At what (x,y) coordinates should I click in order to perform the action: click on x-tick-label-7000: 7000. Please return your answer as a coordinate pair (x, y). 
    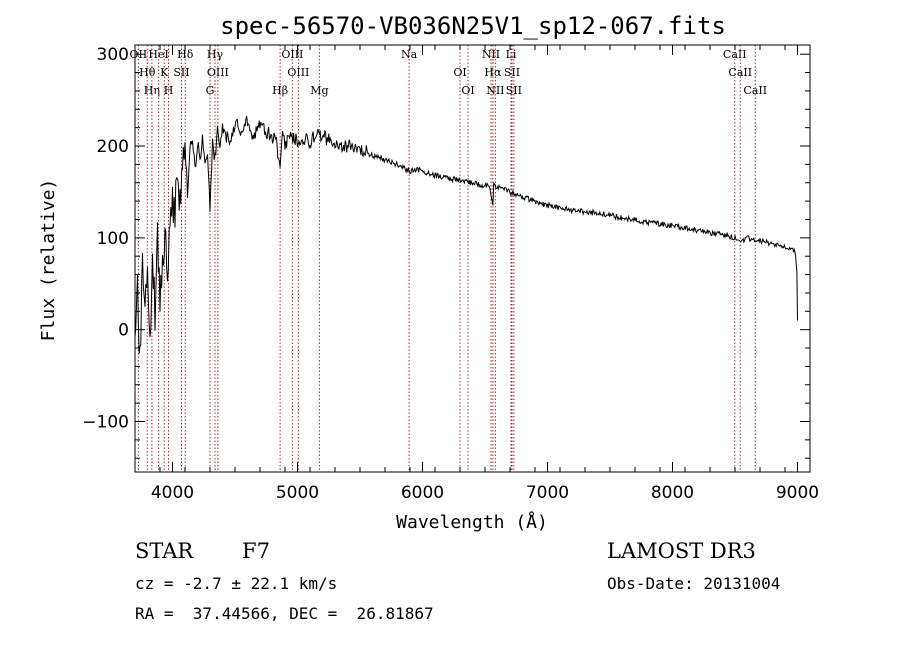
    Looking at the image, I should click on (547, 493).